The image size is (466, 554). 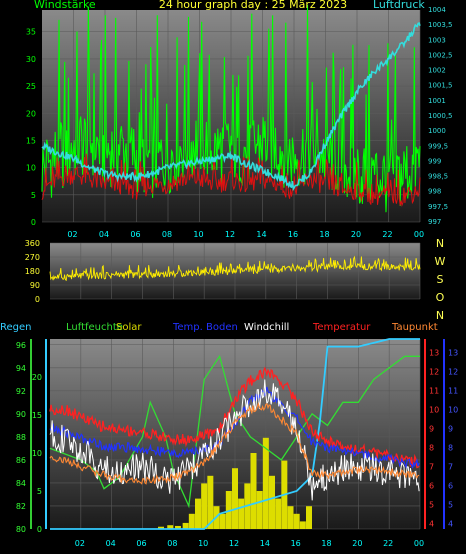 I want to click on humidity-tick-label: 84, so click(x=21, y=483).